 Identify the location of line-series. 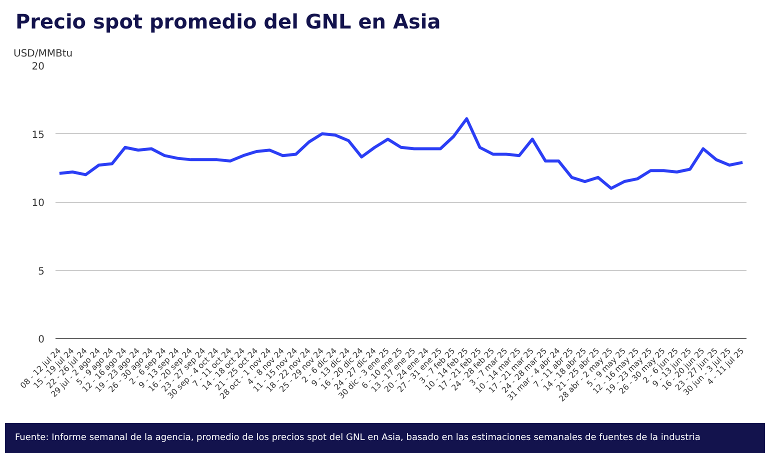
(401, 153).